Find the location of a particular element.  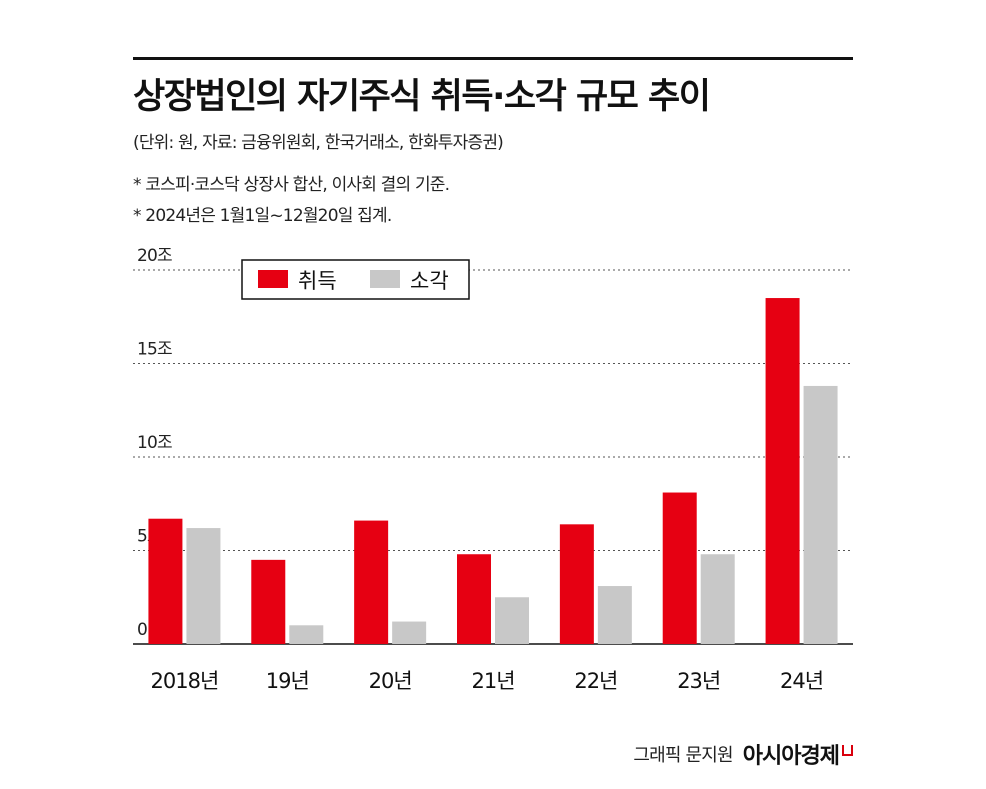

note-1: * 코스피·코스닥 상장사 합산, 이사회 결의 기준. is located at coordinates (291, 185).